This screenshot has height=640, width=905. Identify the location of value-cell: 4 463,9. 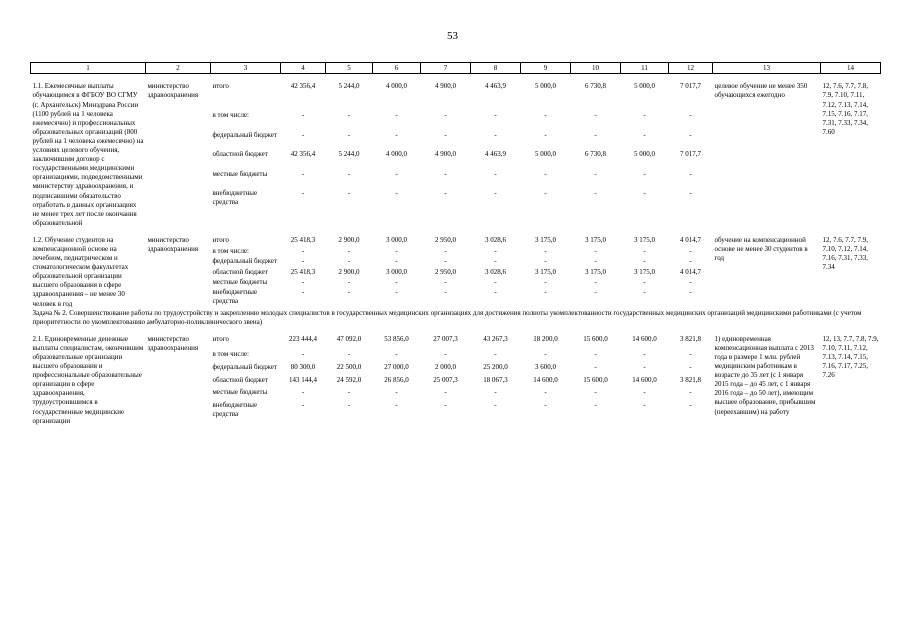
(495, 154).